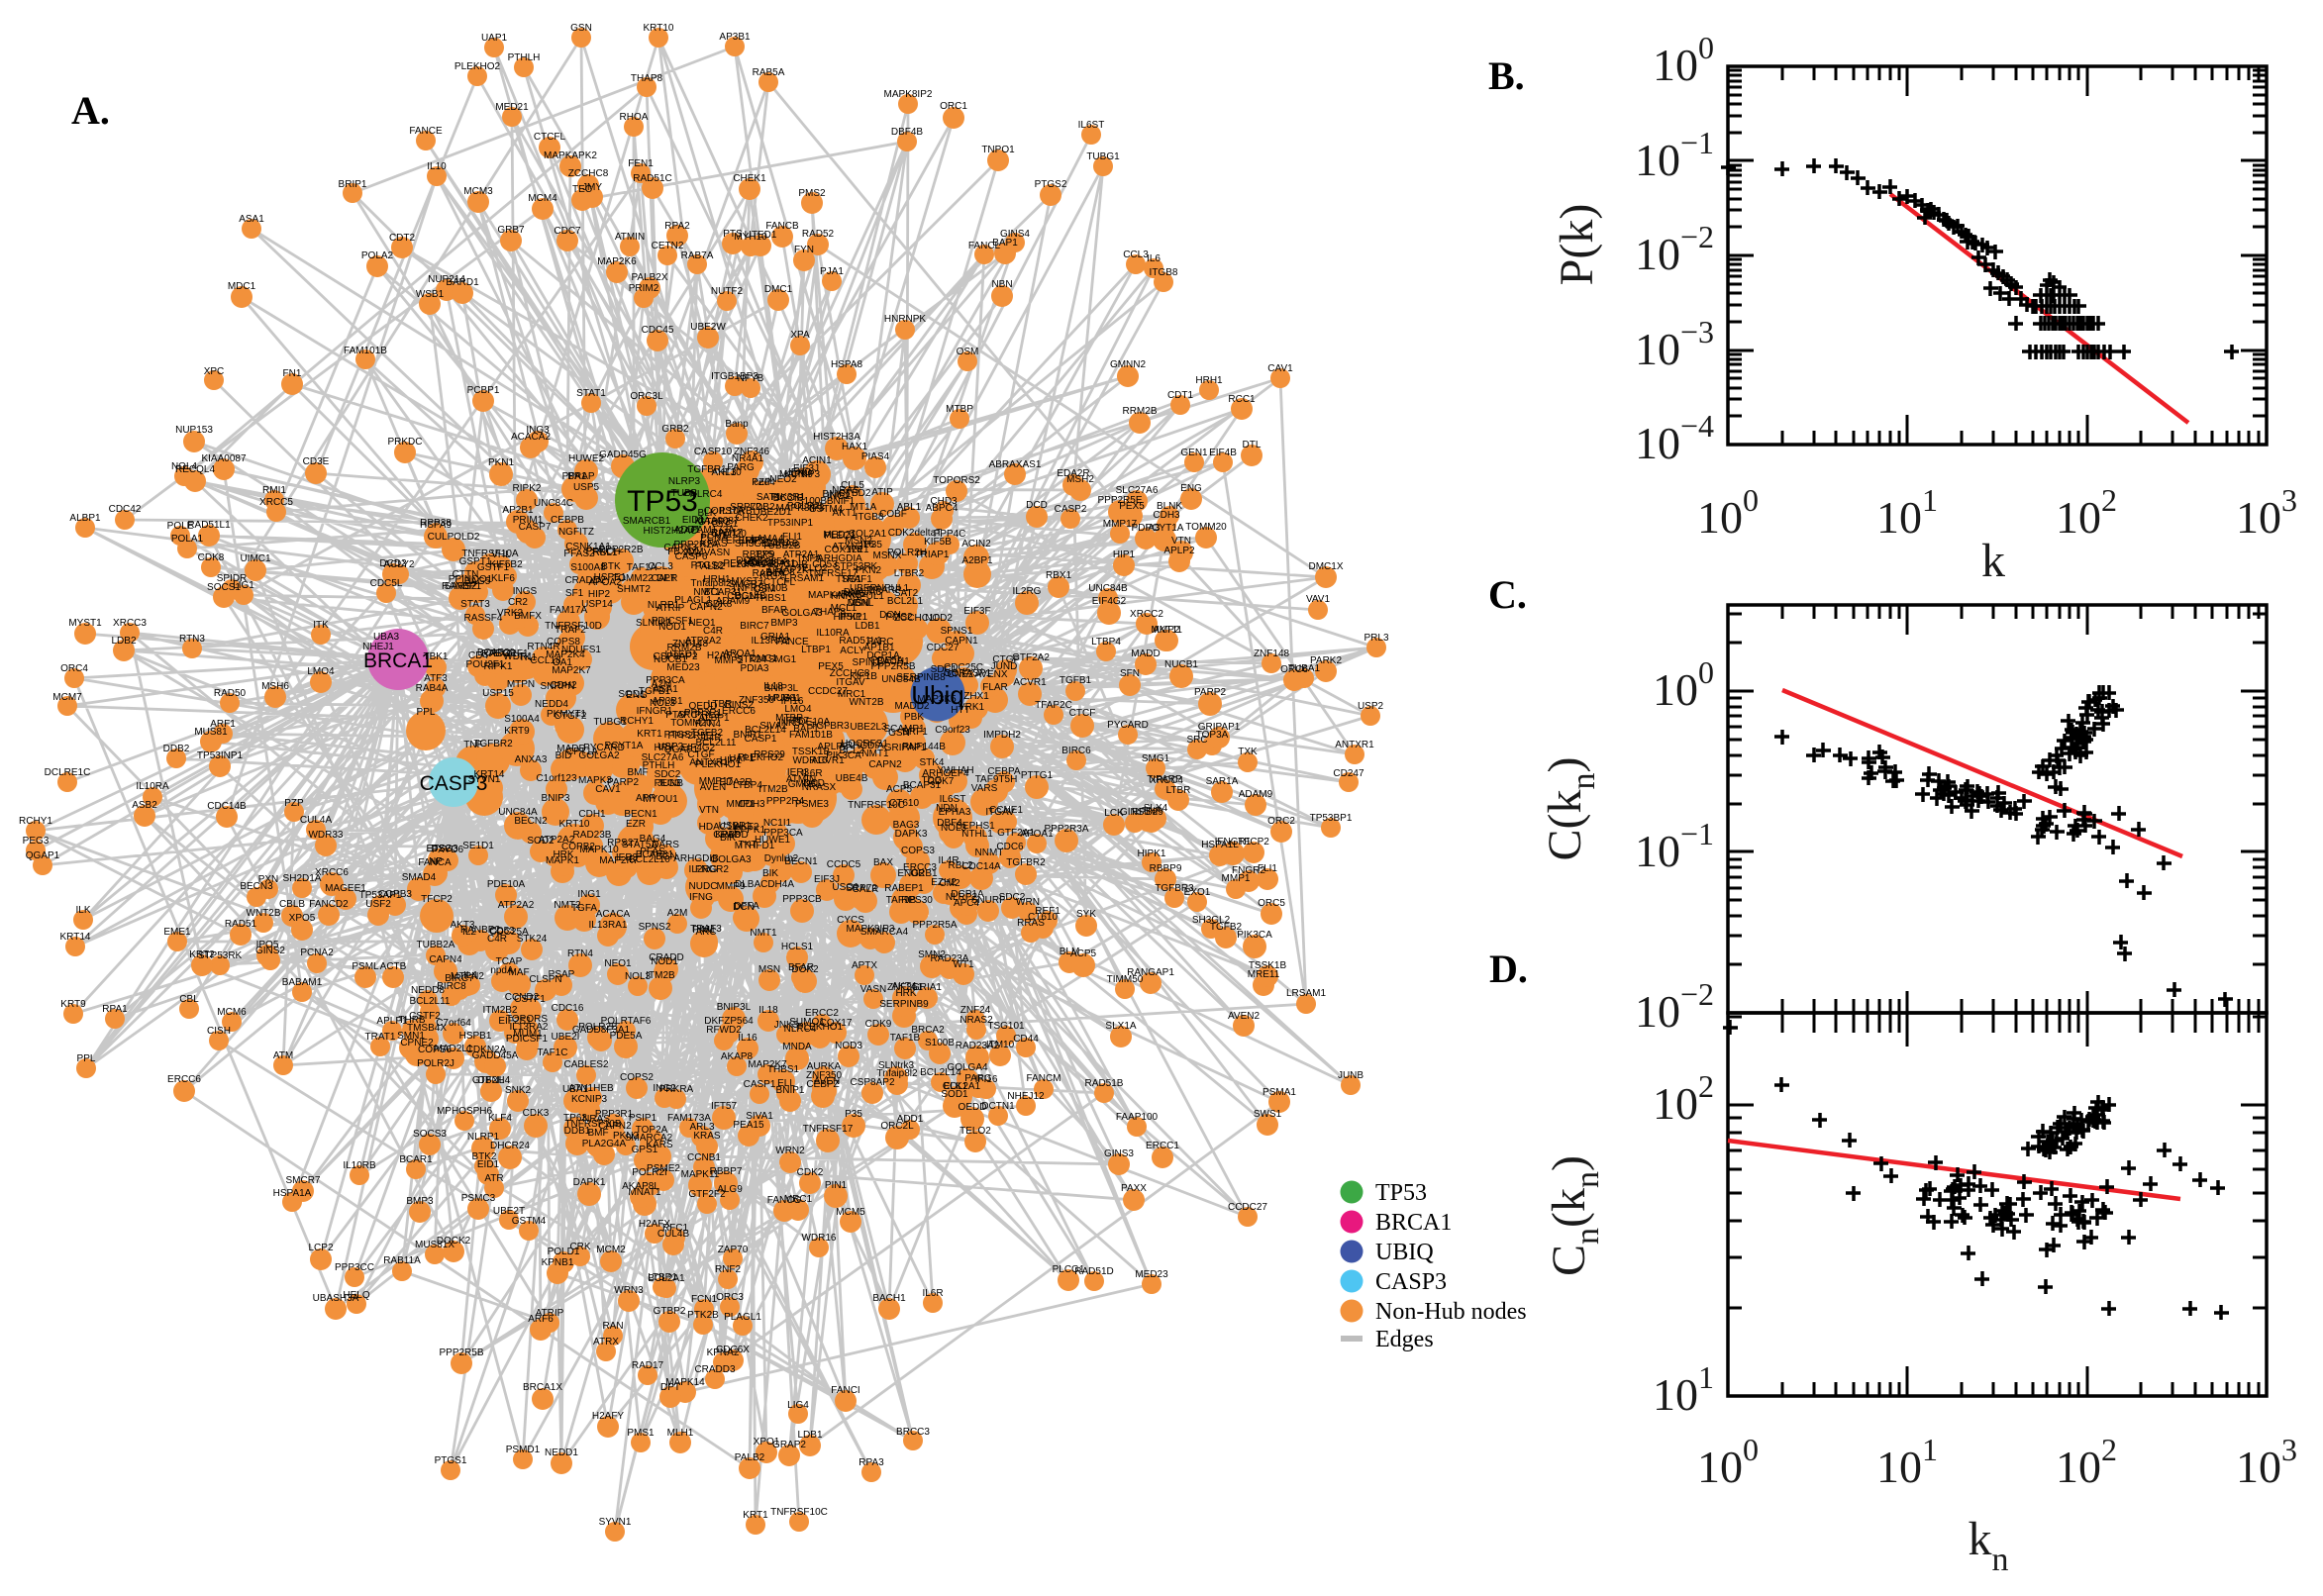 The width and height of the screenshot is (2323, 1596). Describe the element at coordinates (623, 843) in the screenshot. I see `svg-text: RPS27` at that location.